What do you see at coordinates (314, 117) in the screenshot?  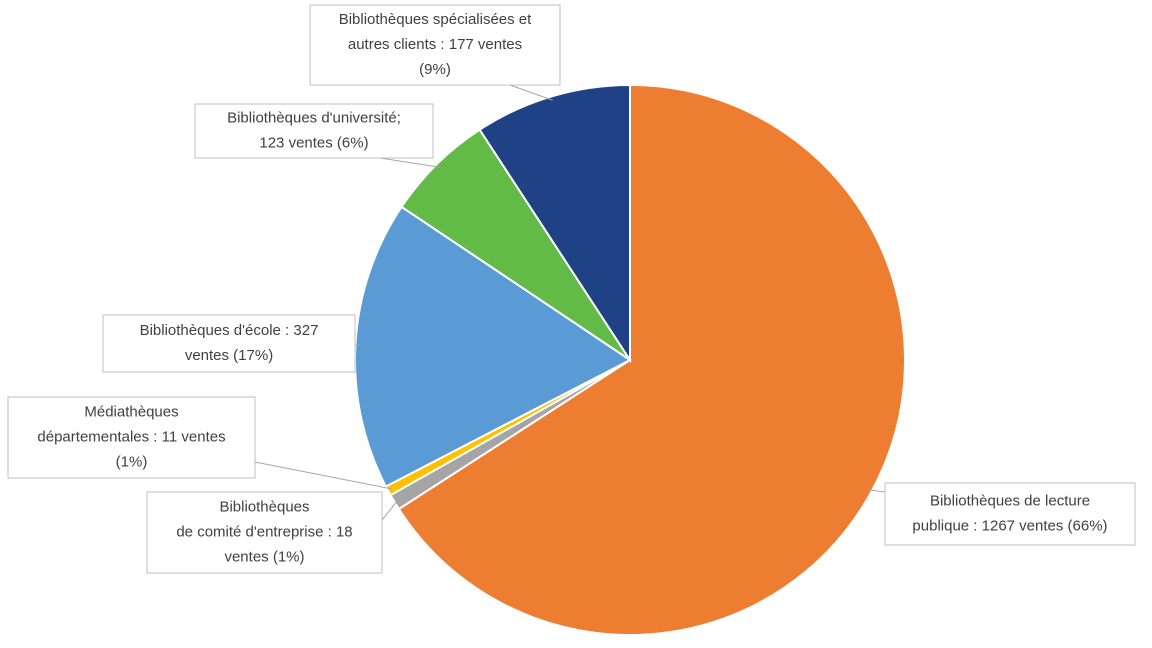 I see `data-label: Bibliothèques d'université;` at bounding box center [314, 117].